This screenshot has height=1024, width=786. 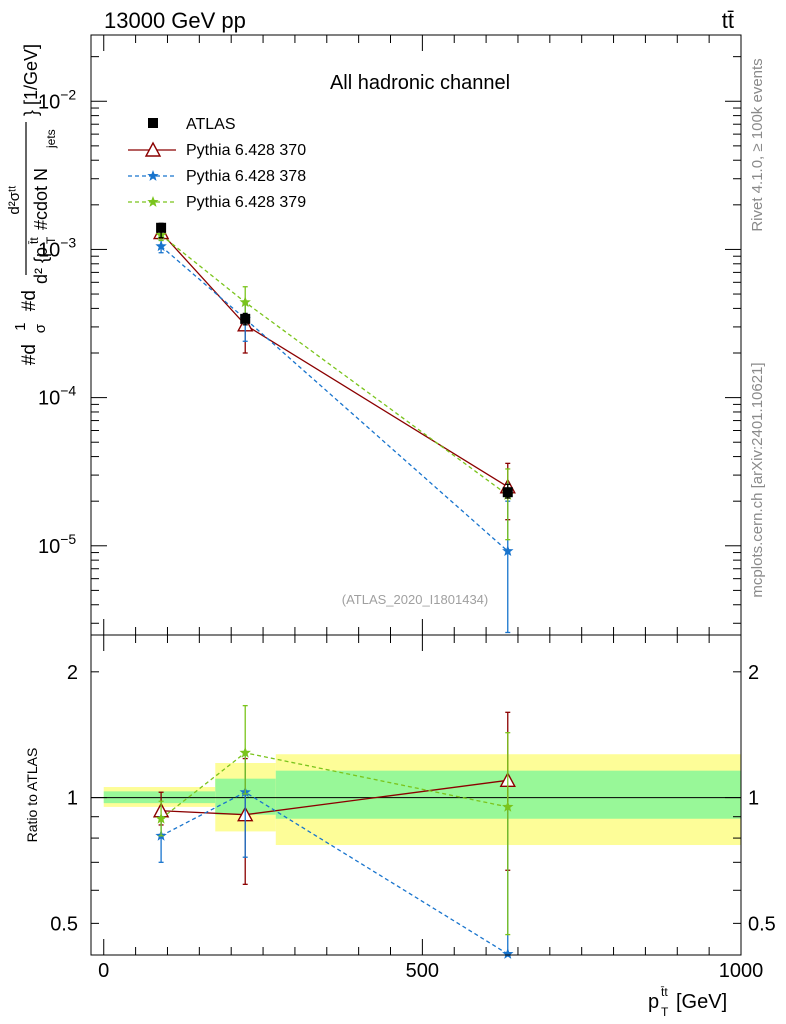 I want to click on ratio-bands, so click(x=422, y=800).